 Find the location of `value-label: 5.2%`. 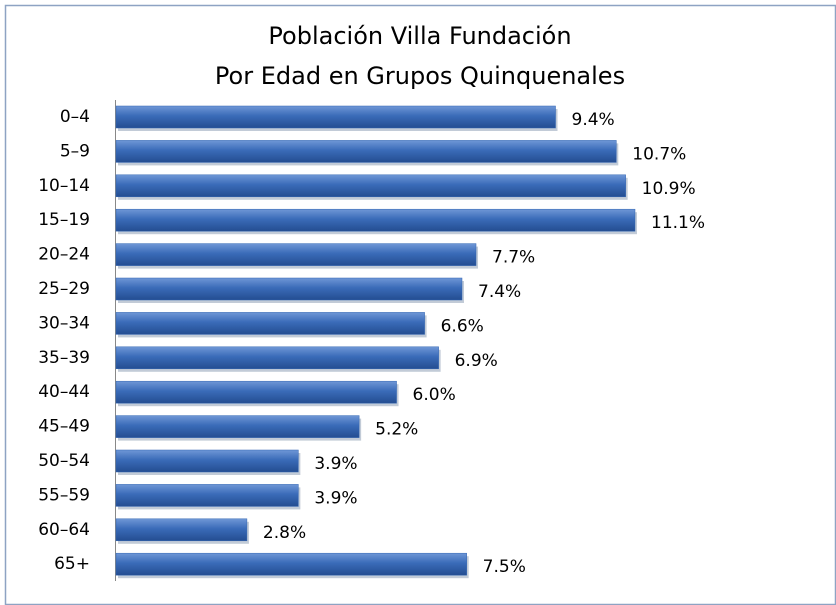

value-label: 5.2% is located at coordinates (396, 430).